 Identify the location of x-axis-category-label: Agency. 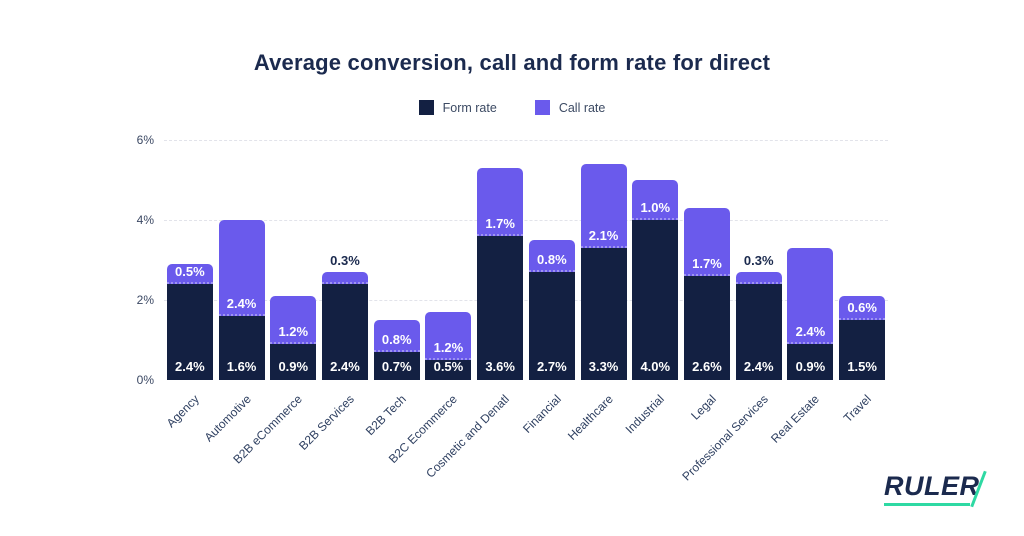
(182, 411).